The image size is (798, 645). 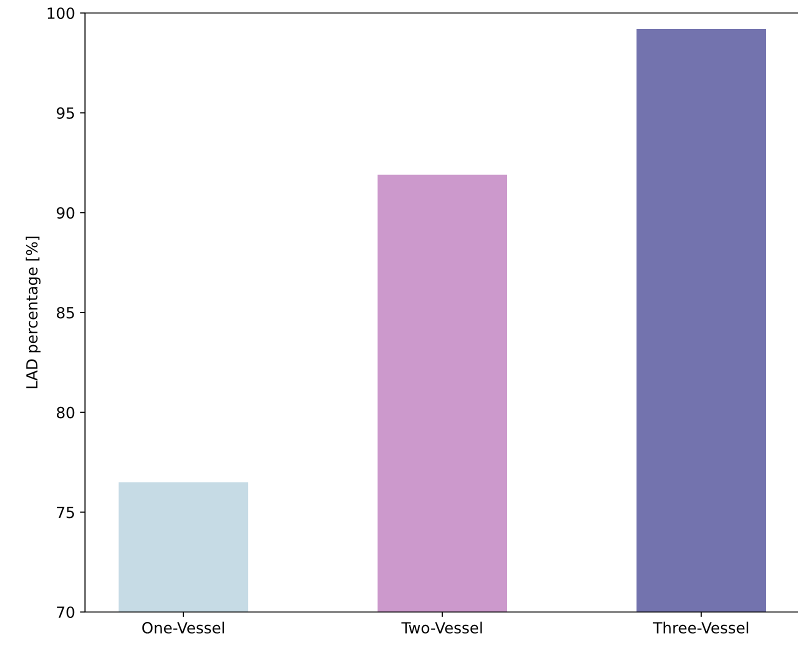 What do you see at coordinates (65, 512) in the screenshot?
I see `y-tick-label: 75` at bounding box center [65, 512].